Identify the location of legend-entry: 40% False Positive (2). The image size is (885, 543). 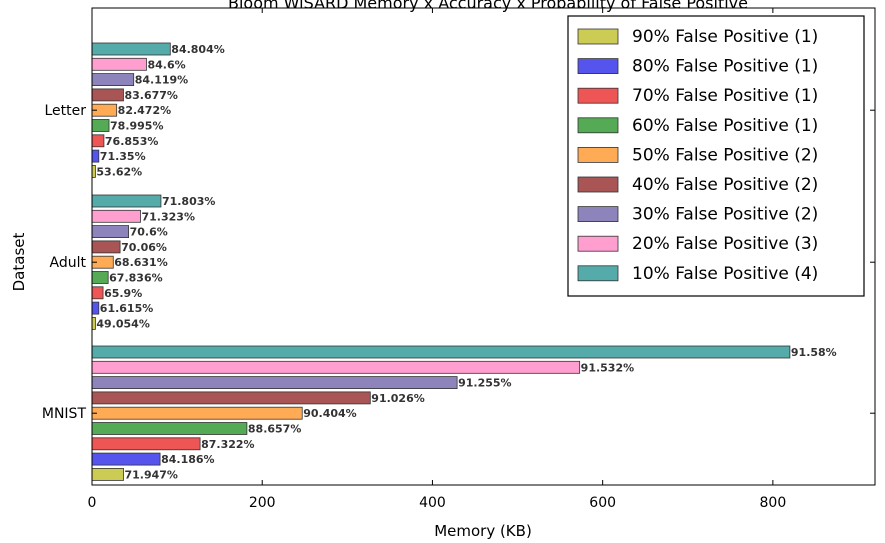
(725, 185).